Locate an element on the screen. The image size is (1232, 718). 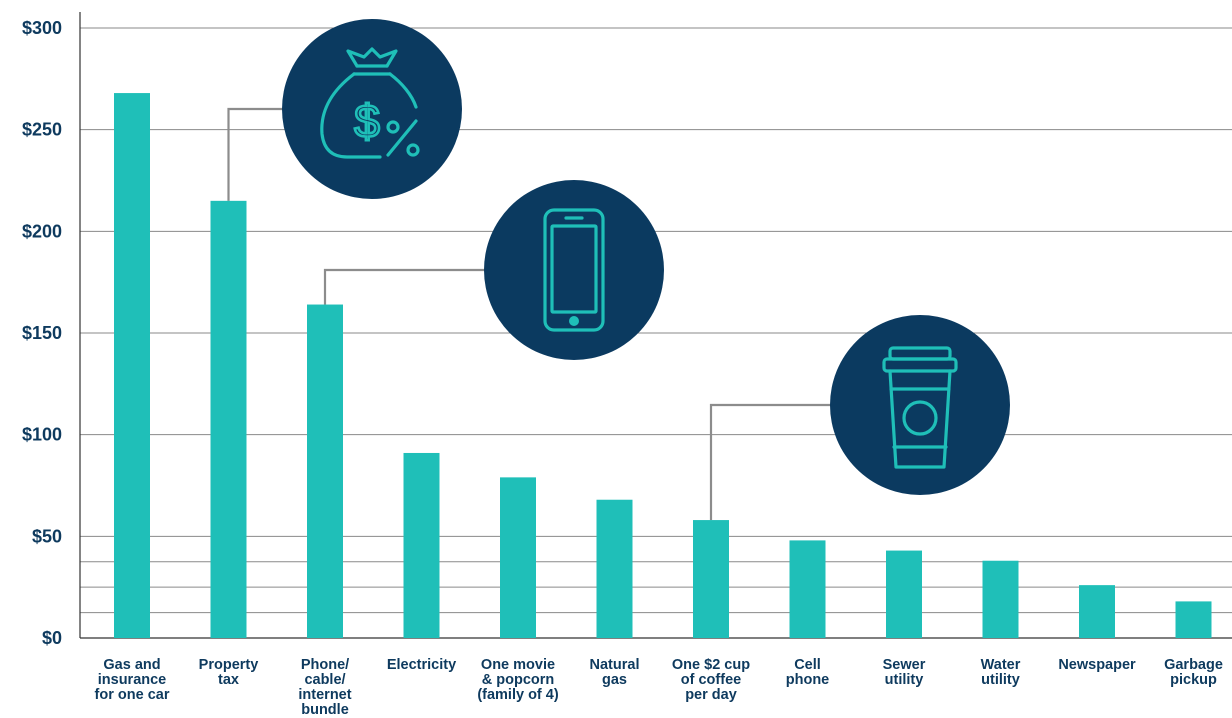
smartphone-icon is located at coordinates (574, 270).